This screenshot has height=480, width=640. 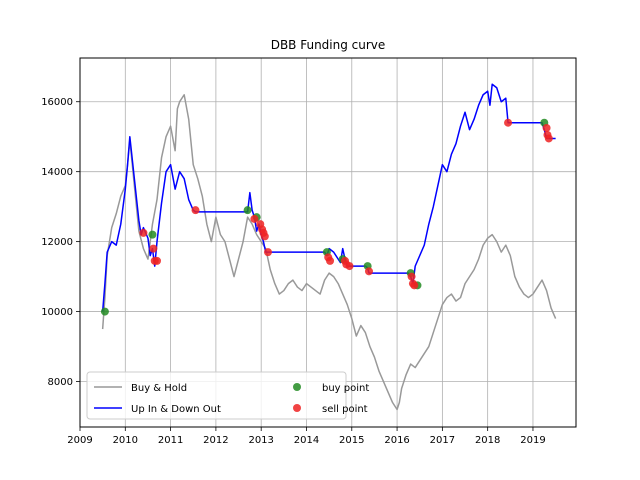 I want to click on y-tick-label: 10000, so click(x=57, y=312).